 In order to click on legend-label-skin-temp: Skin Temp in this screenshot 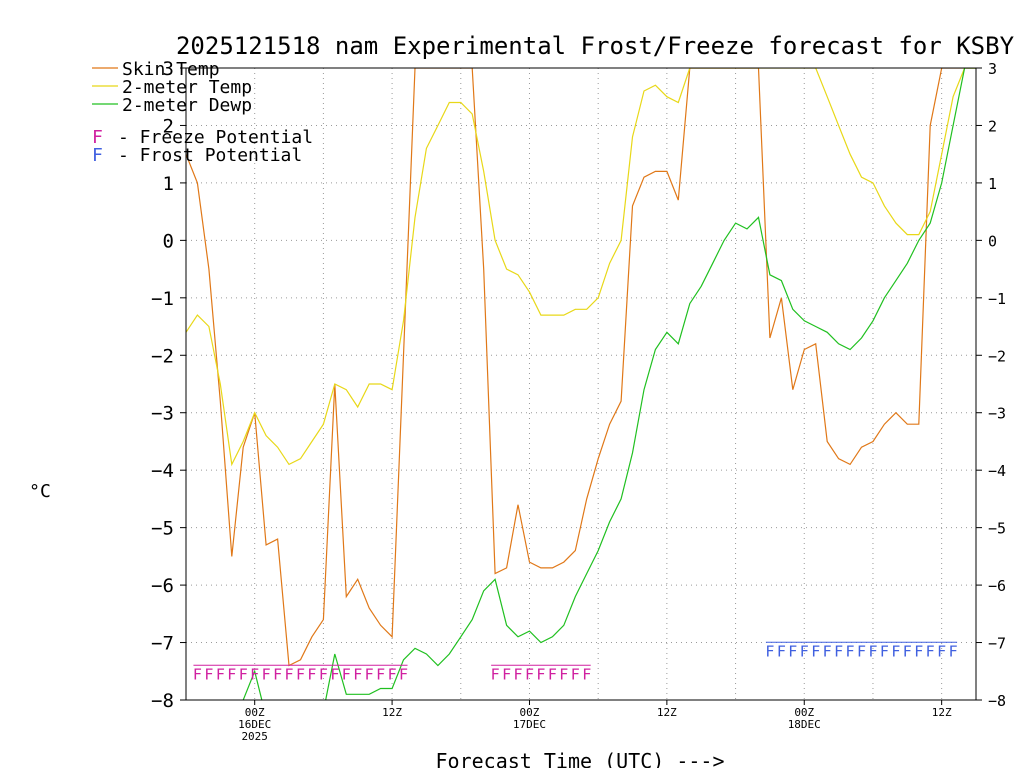, I will do `click(171, 69)`.